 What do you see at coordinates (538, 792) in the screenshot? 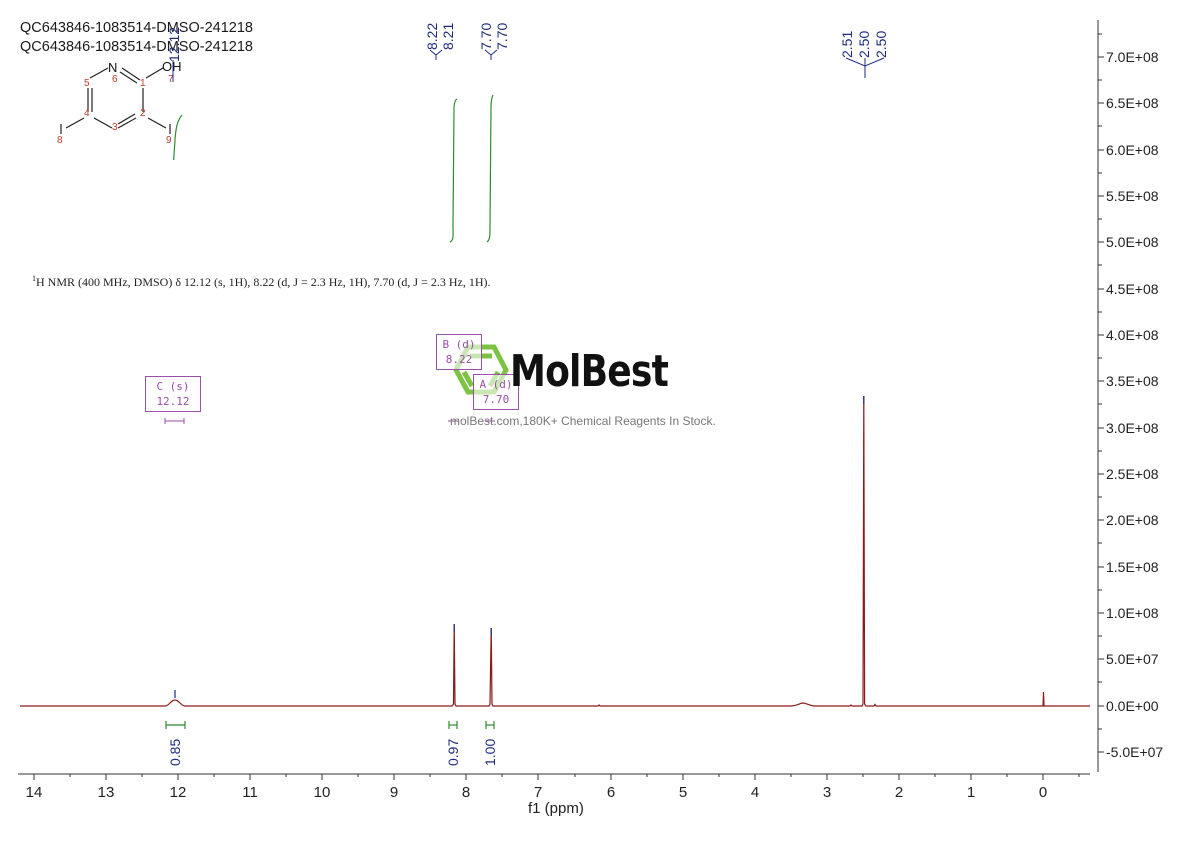
I see `x-tick-label: 7` at bounding box center [538, 792].